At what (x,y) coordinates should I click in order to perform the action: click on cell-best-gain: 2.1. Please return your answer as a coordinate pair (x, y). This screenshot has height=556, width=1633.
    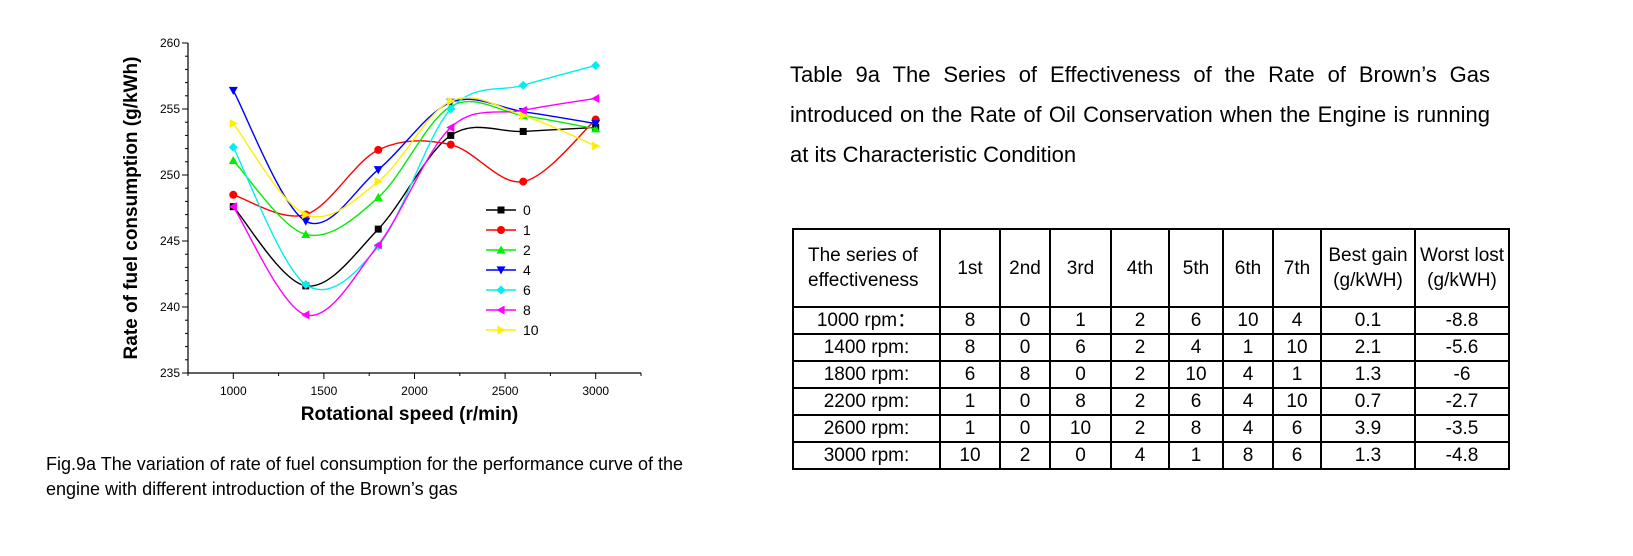
    Looking at the image, I should click on (1368, 347).